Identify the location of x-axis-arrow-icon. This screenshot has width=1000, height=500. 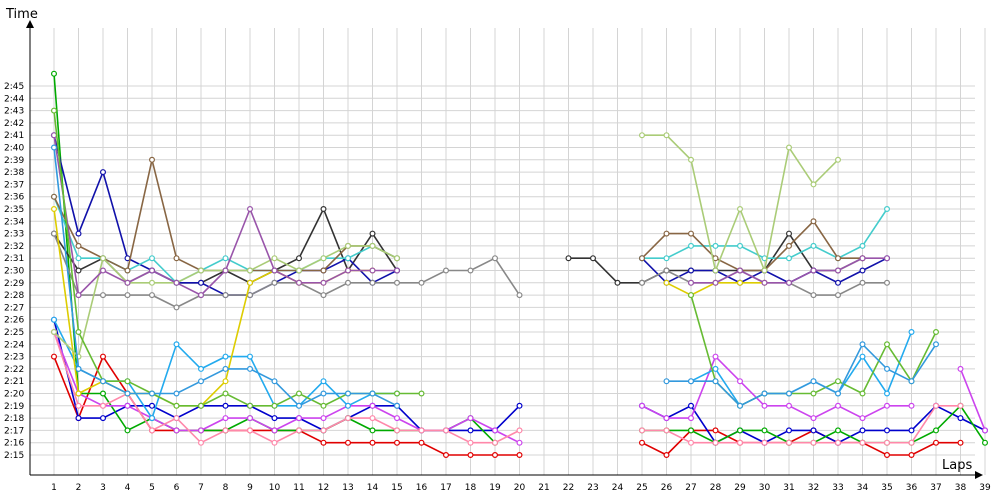
(979, 475).